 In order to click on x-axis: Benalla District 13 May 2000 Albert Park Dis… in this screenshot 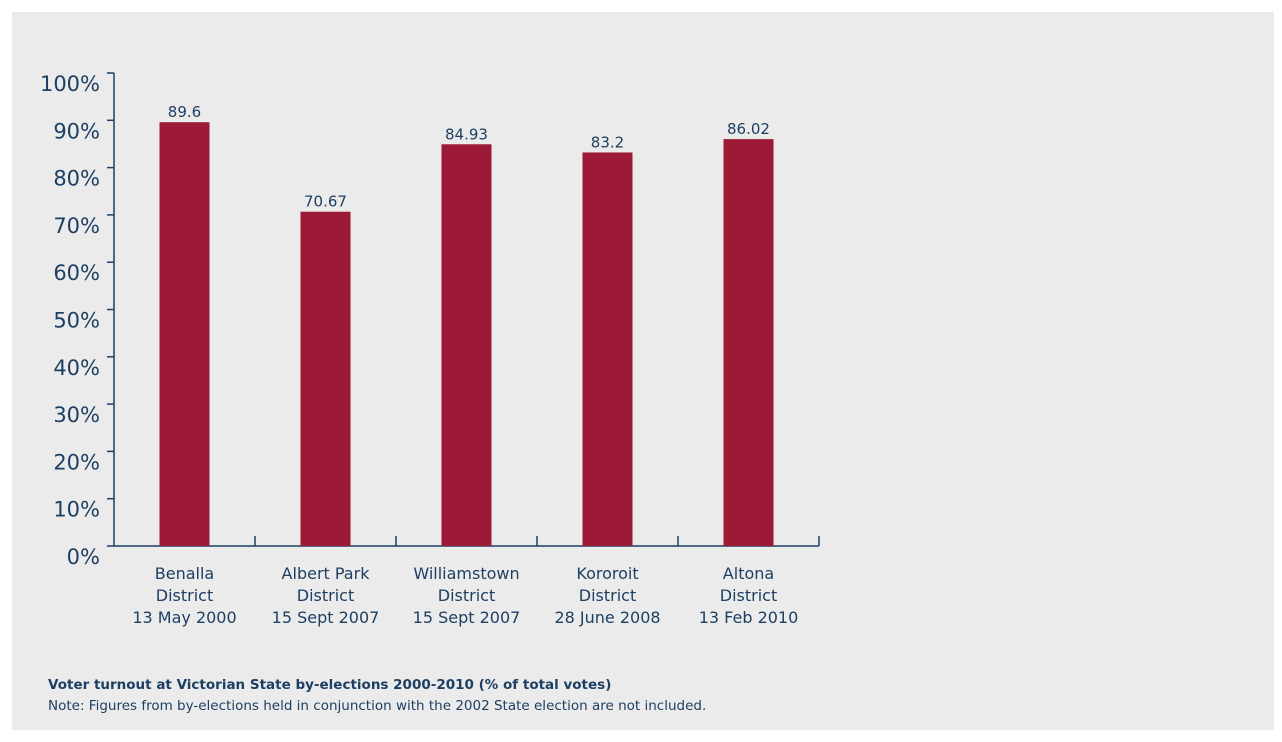, I will do `click(467, 581)`.